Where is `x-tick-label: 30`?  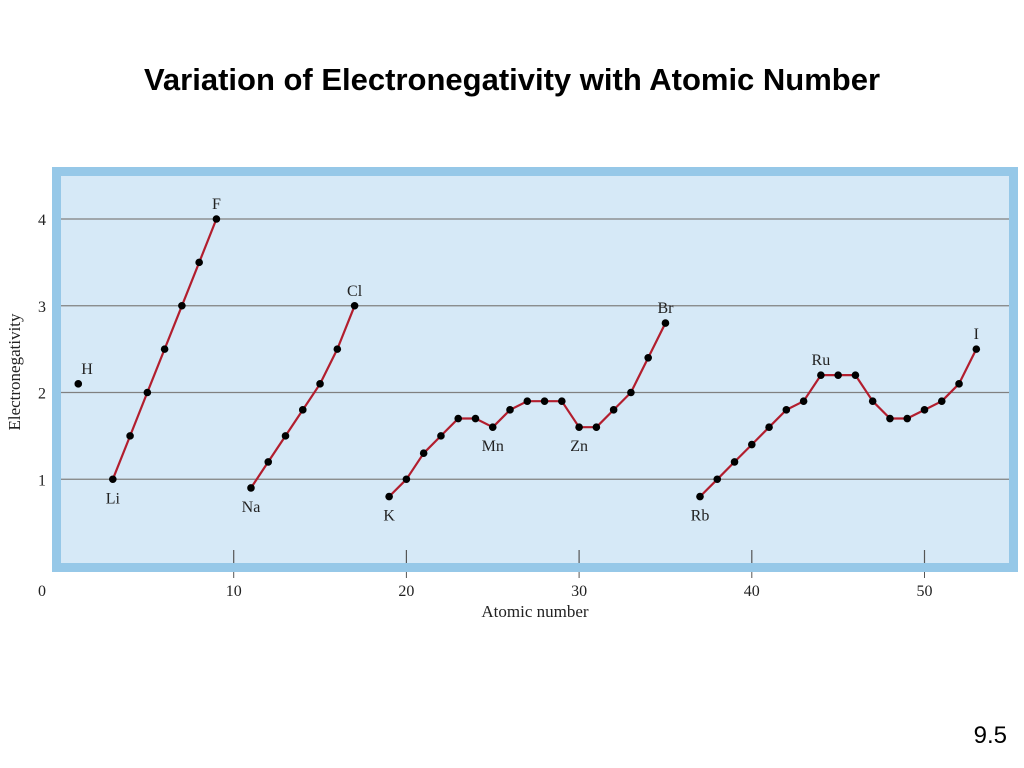 x-tick-label: 30 is located at coordinates (579, 591).